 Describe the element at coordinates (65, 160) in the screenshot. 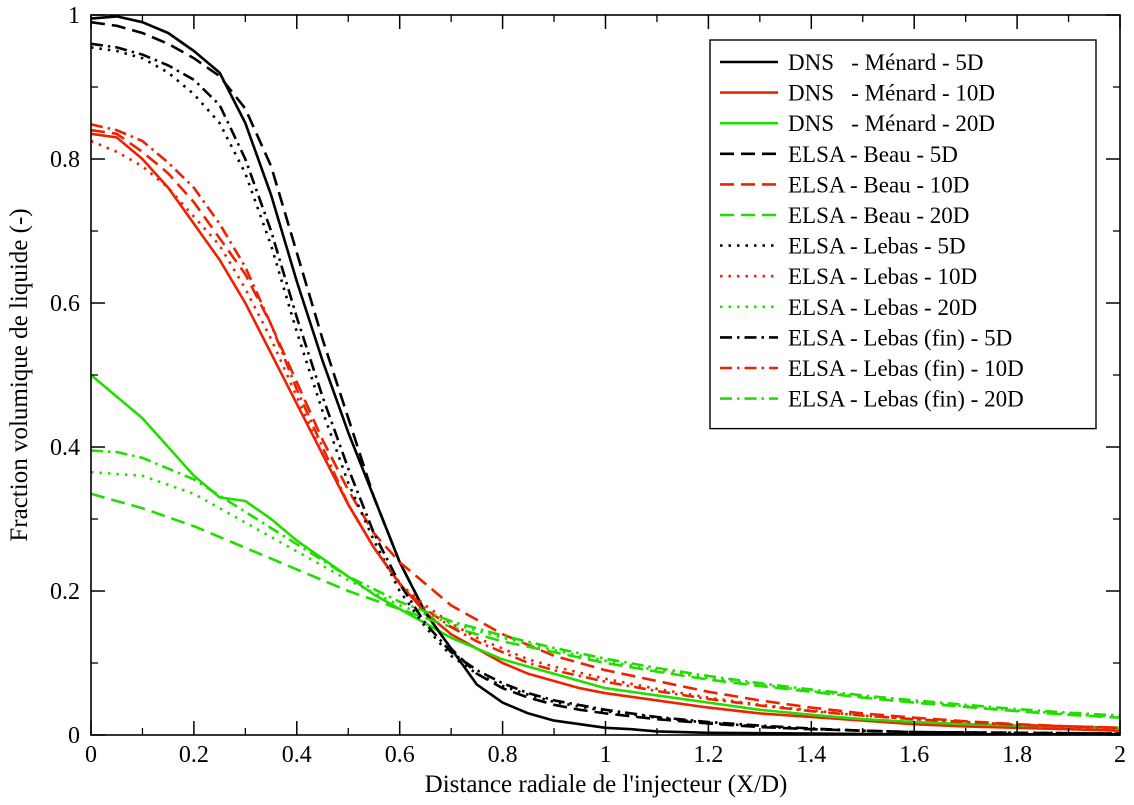

I see `y-tick-label: 0.8` at that location.